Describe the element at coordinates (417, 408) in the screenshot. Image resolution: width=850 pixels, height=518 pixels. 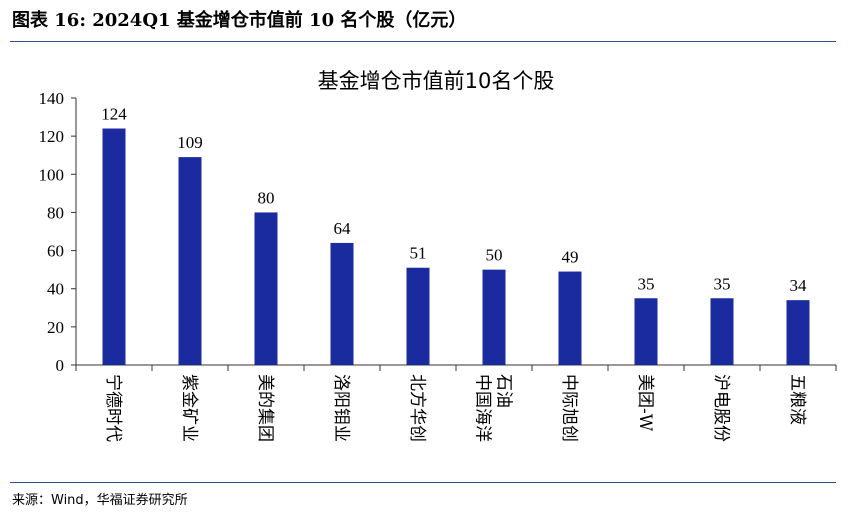
I see `x-category-label: 北方华创` at that location.